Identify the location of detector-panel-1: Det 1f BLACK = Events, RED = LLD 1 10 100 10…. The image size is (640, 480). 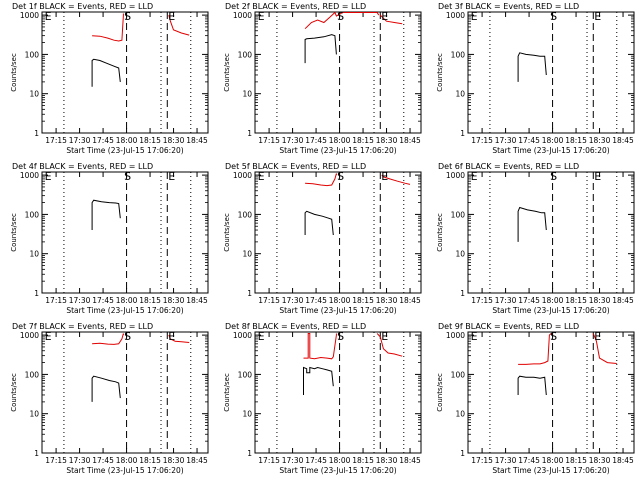
(106, 80).